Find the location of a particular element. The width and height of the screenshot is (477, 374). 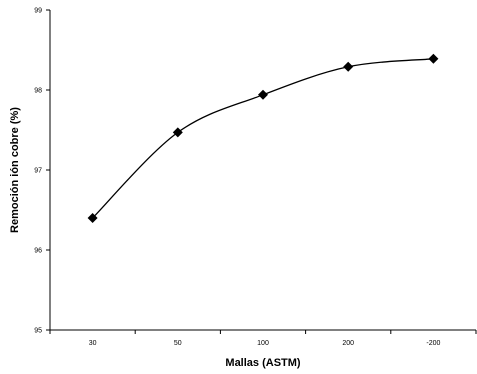

y-tick-label: 97 is located at coordinates (38, 171).